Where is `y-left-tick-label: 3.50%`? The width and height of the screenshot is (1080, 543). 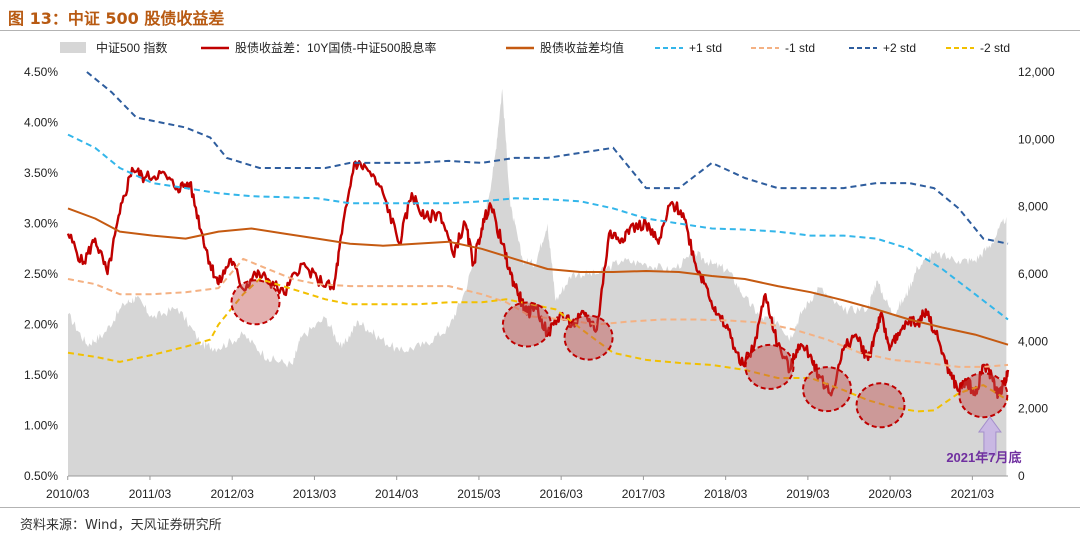 y-left-tick-label: 3.50% is located at coordinates (41, 173).